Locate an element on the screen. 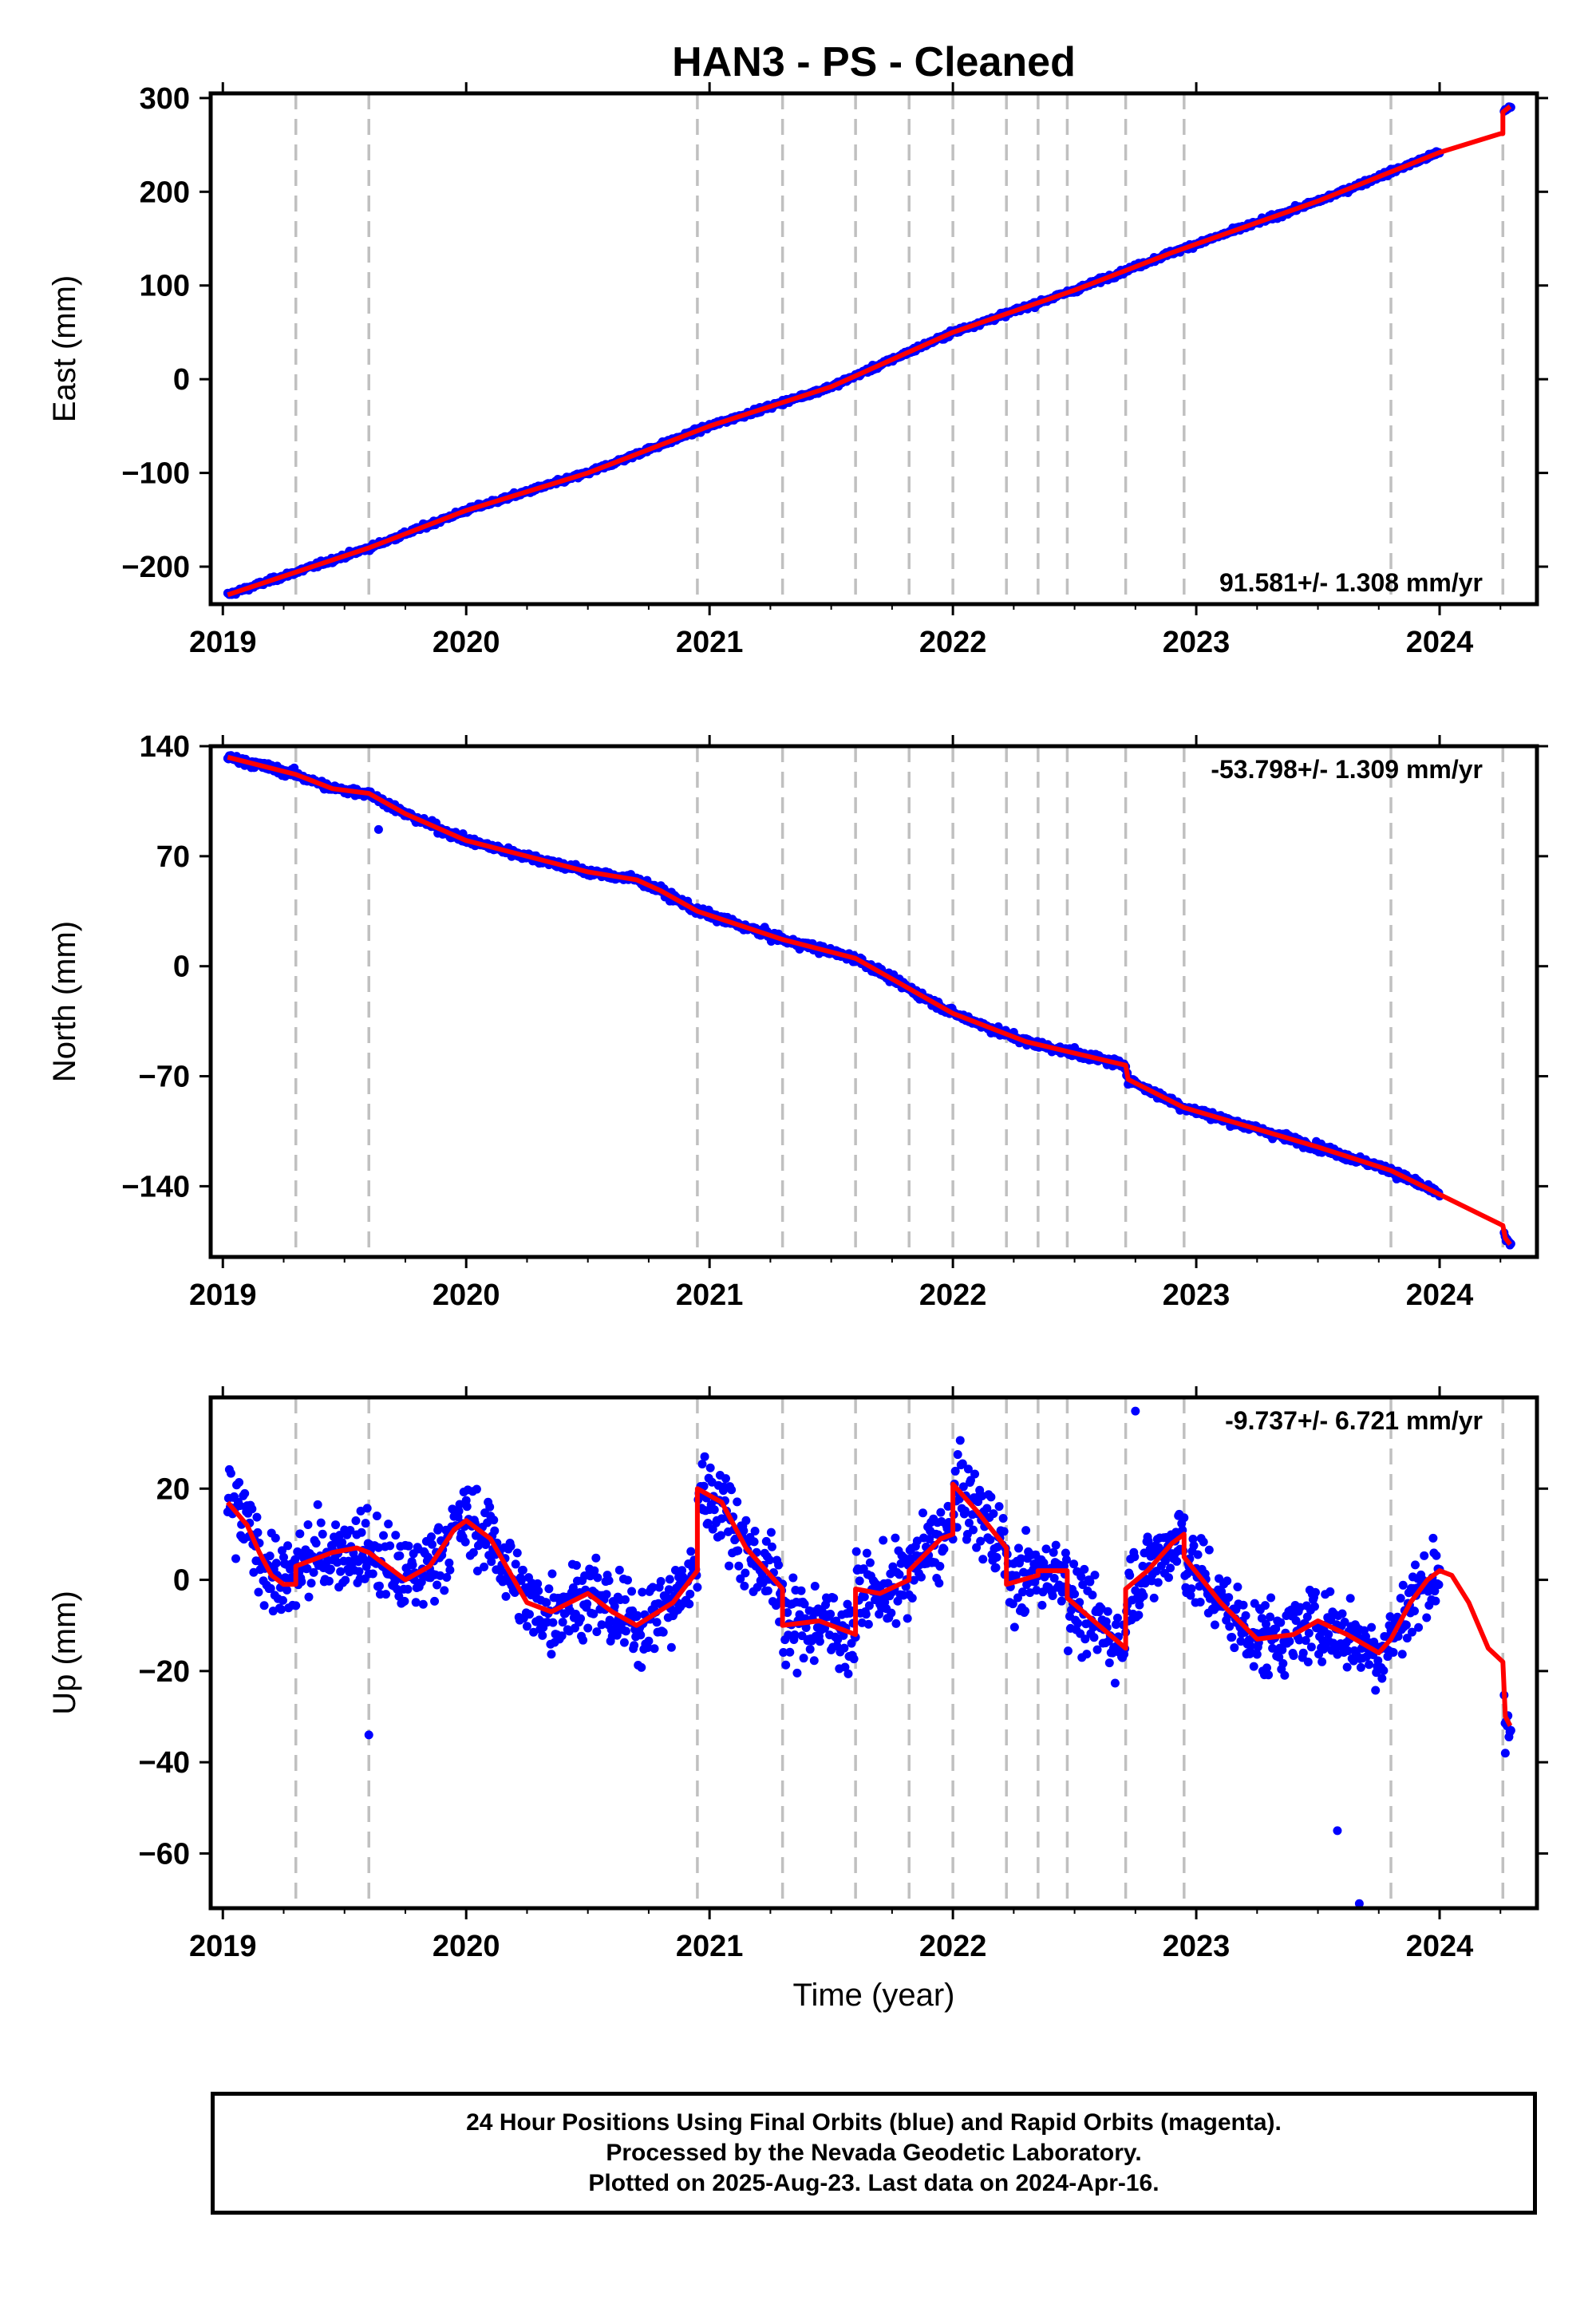  y-tick-label: −140 is located at coordinates (155, 1186).